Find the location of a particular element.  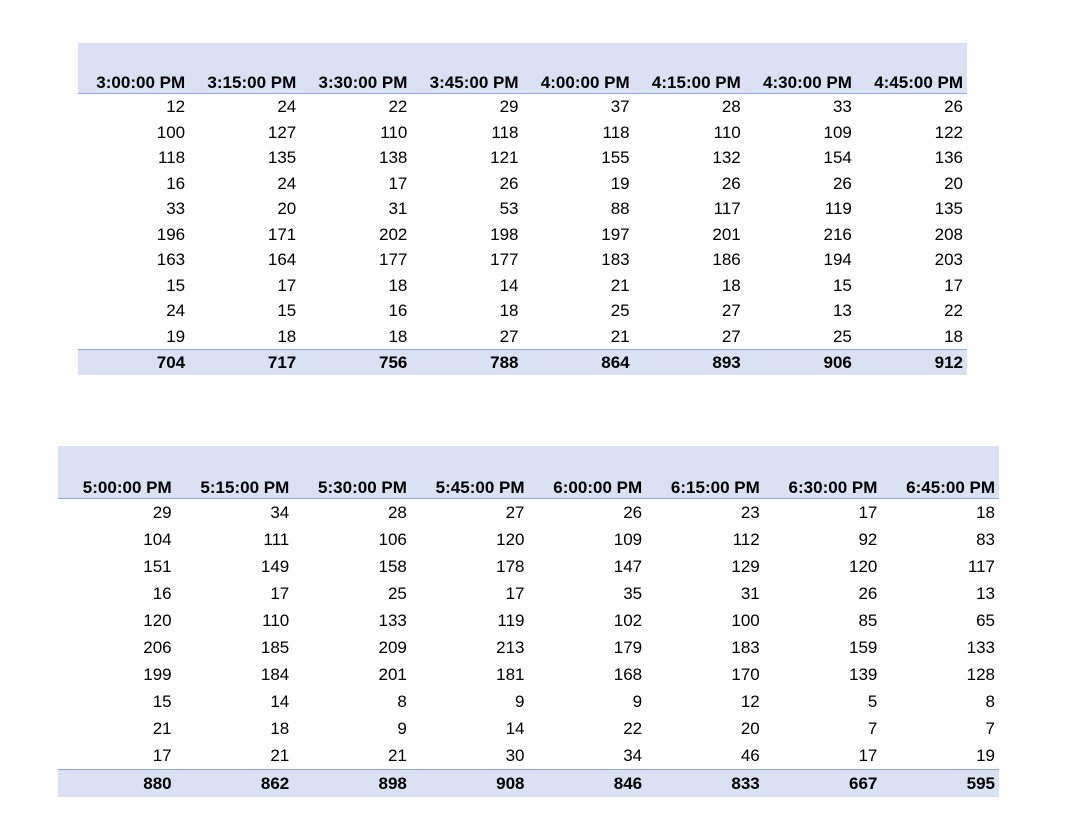

table-footer: 704 717 756 788 864 893 906 912 is located at coordinates (522, 362).